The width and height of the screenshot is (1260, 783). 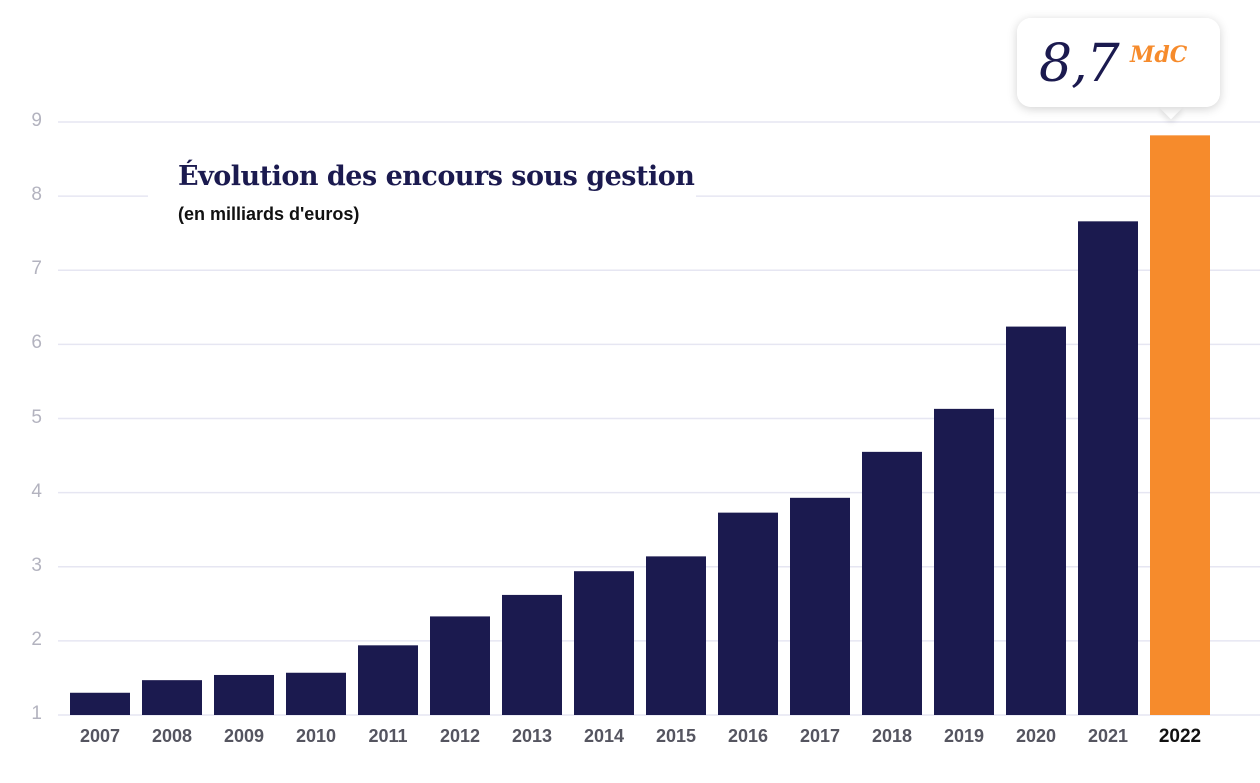 I want to click on bar-2011, so click(x=388, y=680).